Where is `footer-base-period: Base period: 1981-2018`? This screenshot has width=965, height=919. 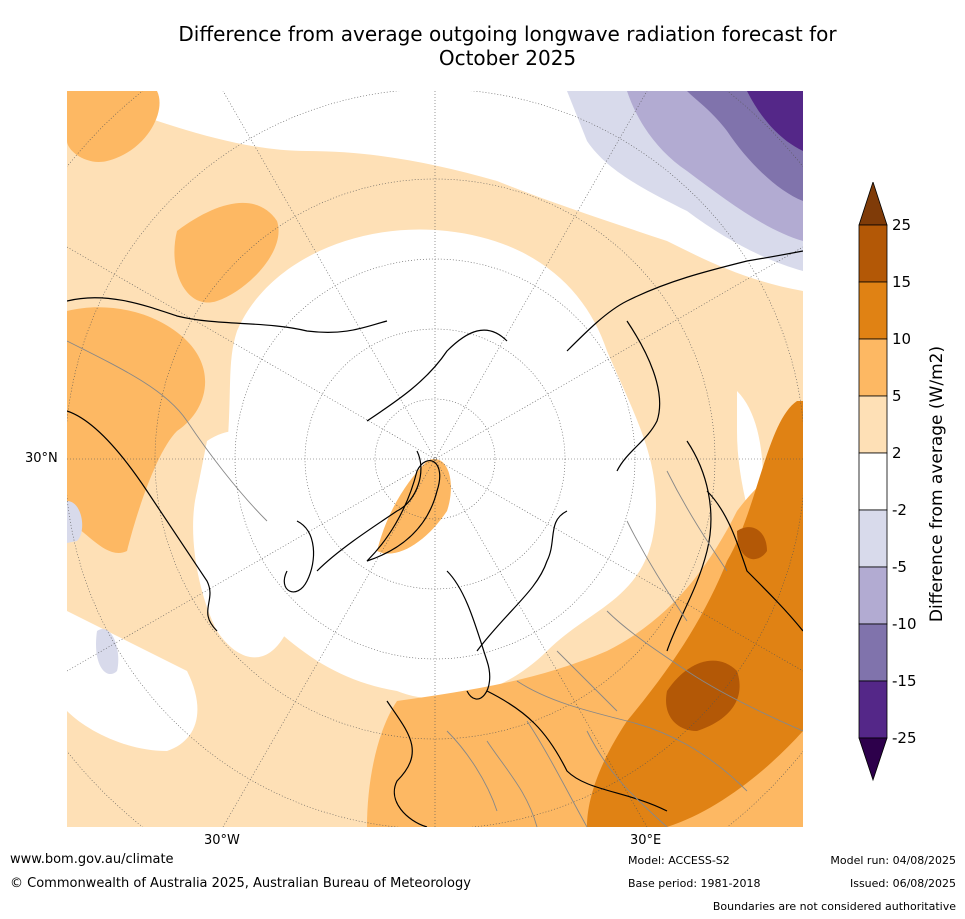
footer-base-period: Base period: 1981-2018 is located at coordinates (694, 883).